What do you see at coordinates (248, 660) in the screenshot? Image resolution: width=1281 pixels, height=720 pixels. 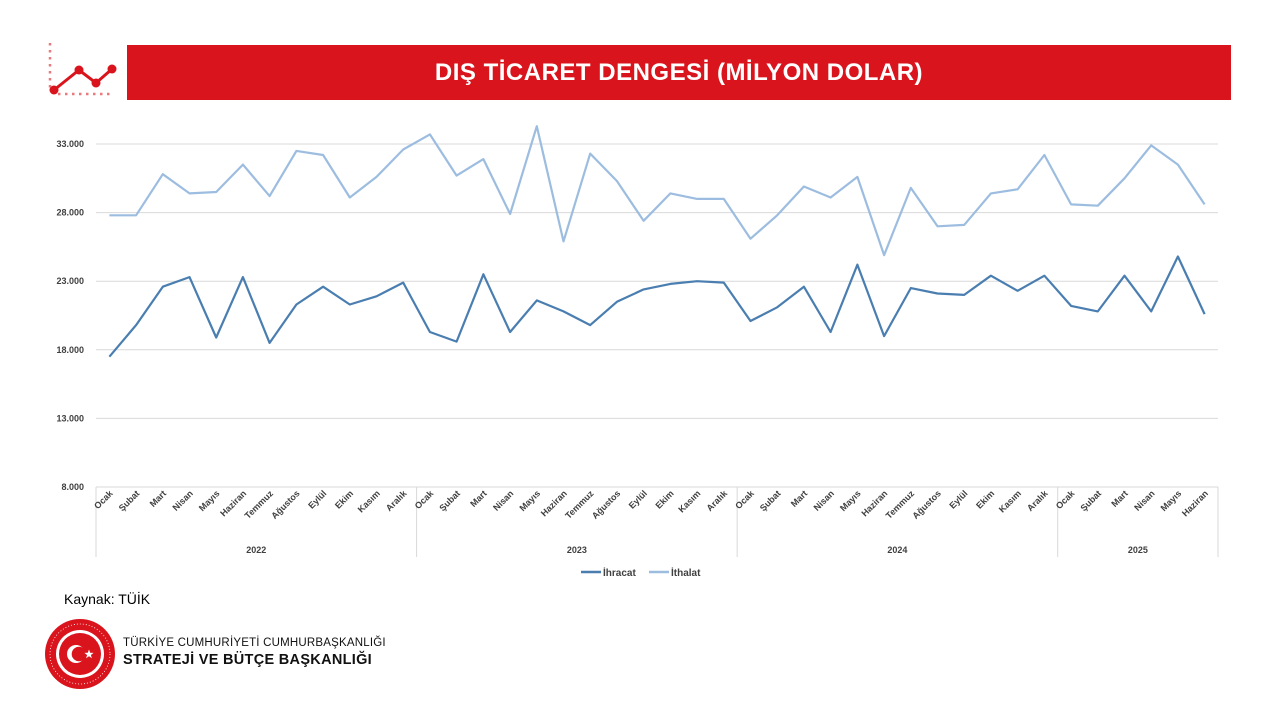 I see `org-name-line2: STRATEJİ VE BÜTÇE BAŞKANLIĞI` at bounding box center [248, 660].